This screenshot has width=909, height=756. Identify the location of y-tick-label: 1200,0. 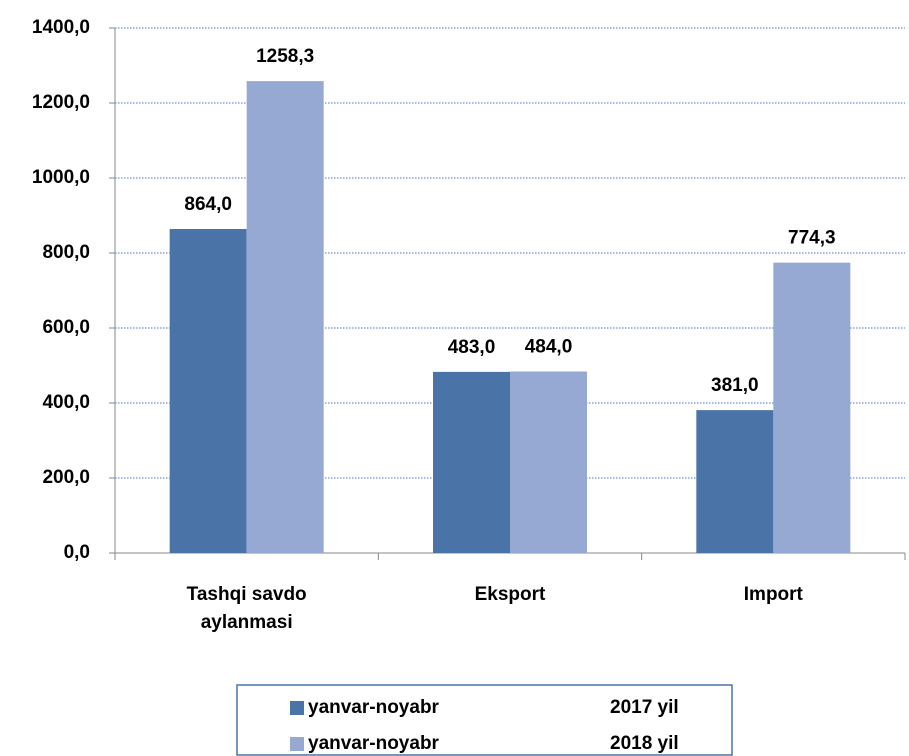
(61, 102).